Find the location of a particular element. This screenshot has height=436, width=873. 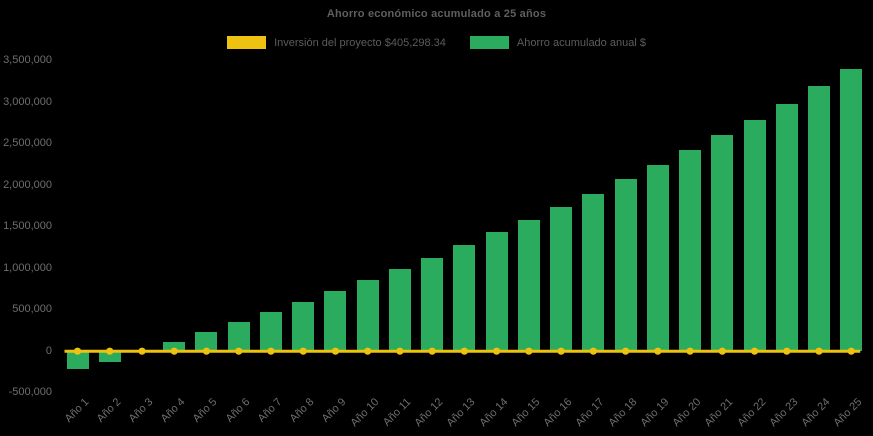

investment-color-swatch is located at coordinates (247, 42).